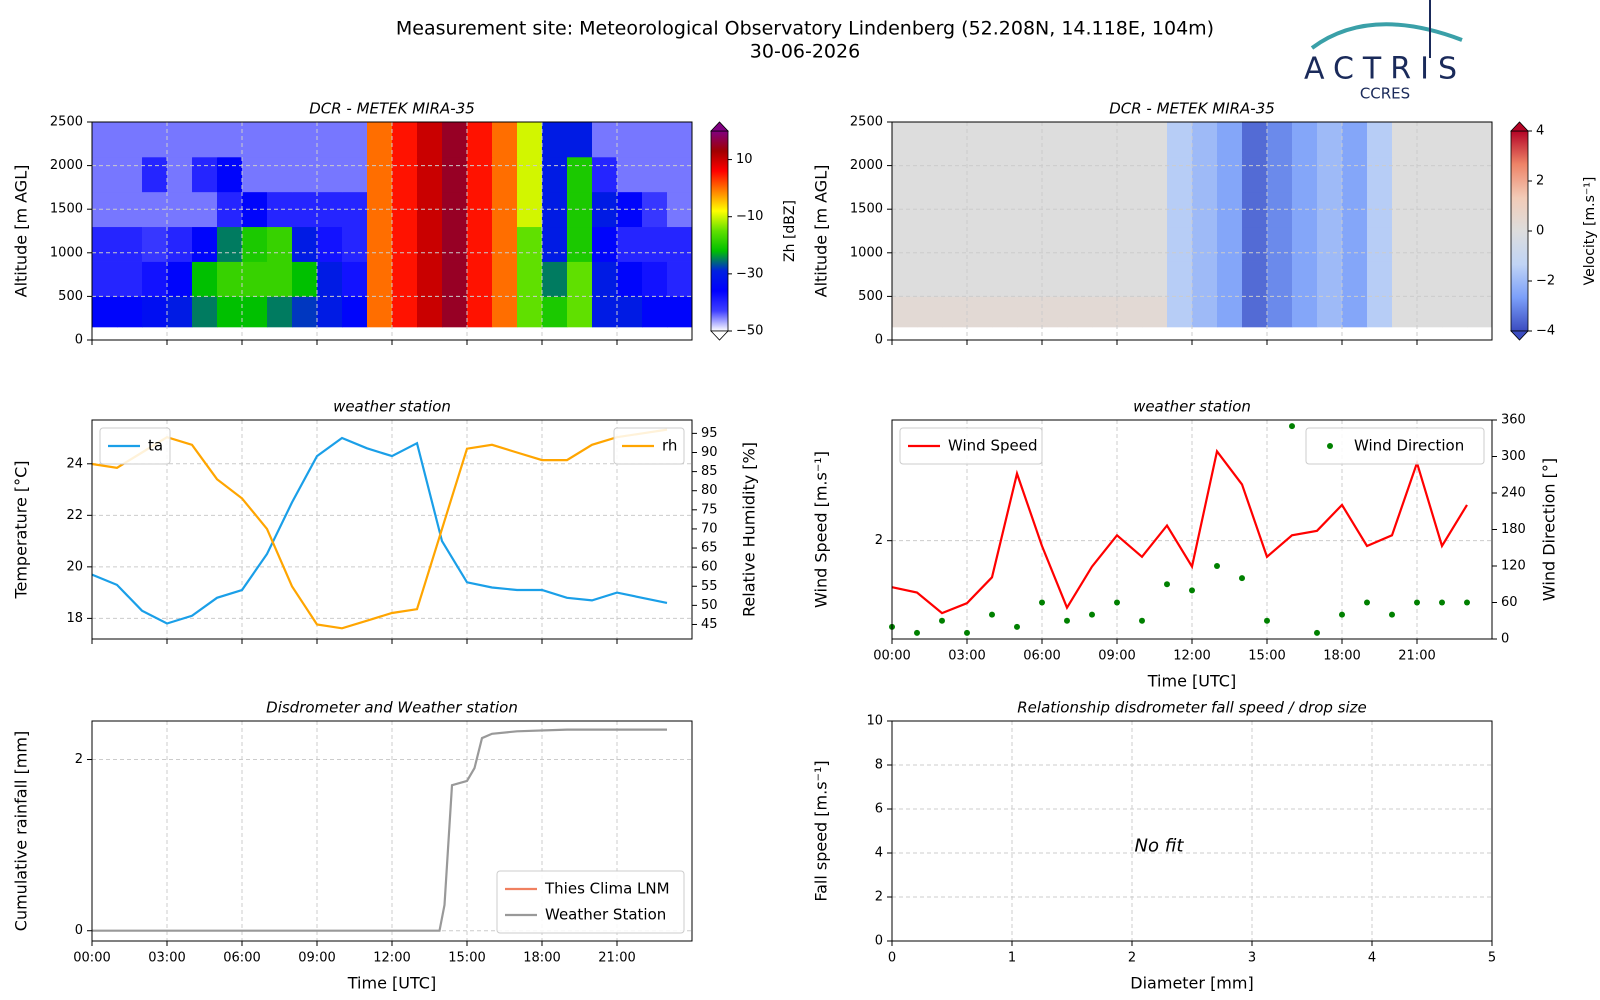  I want to click on y2-tick-label: 85, so click(709, 471).